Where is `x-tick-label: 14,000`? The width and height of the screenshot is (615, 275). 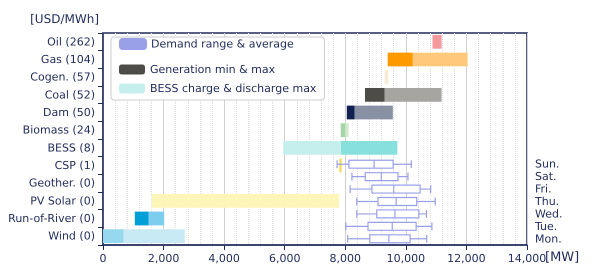
x-tick-label: 14,000 is located at coordinates (527, 258).